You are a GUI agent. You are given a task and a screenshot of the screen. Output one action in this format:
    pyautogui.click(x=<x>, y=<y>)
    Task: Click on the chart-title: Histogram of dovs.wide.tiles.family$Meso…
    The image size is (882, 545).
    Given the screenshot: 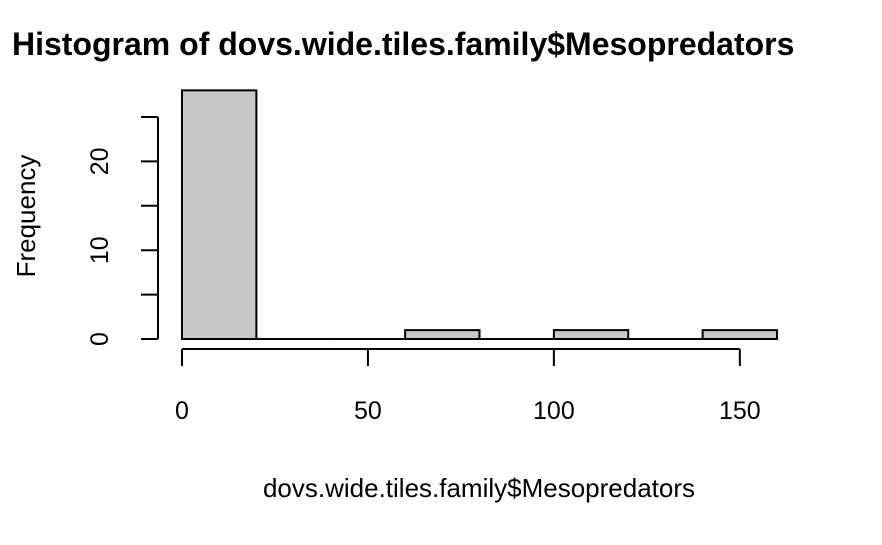 What is the action you would take?
    pyautogui.click(x=403, y=44)
    